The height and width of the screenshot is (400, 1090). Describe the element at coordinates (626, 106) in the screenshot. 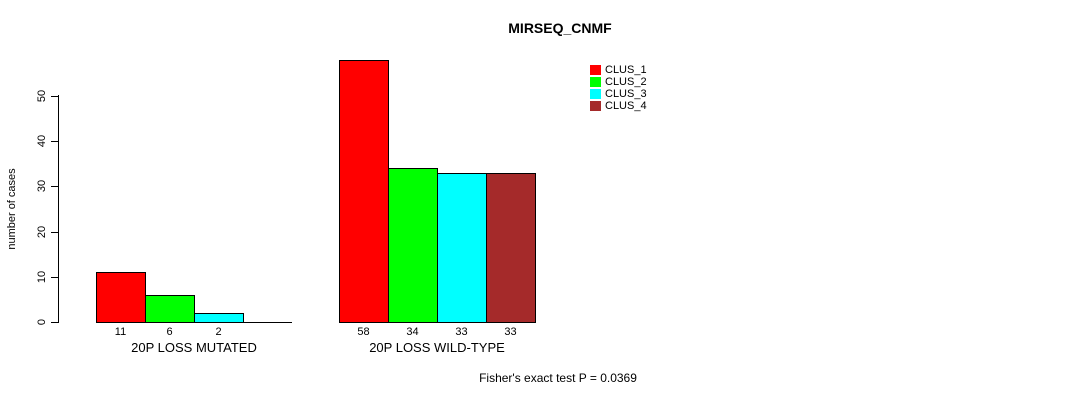

I see `legend-label: CLUS_4` at that location.